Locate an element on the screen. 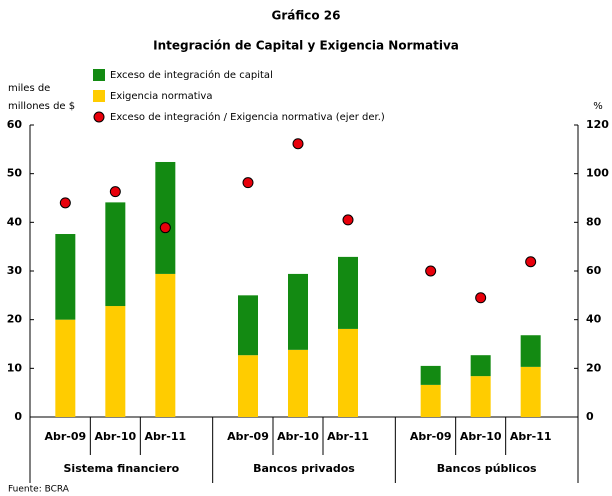 This screenshot has height=496, width=612. legend-label: Exceso de integración de capital is located at coordinates (191, 75).